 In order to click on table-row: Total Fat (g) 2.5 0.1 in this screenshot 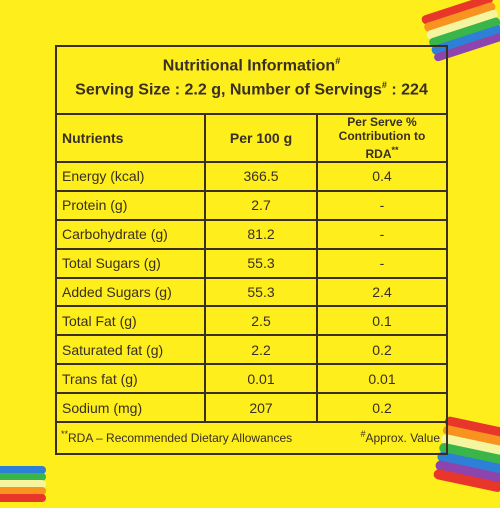, I will do `click(251, 321)`.